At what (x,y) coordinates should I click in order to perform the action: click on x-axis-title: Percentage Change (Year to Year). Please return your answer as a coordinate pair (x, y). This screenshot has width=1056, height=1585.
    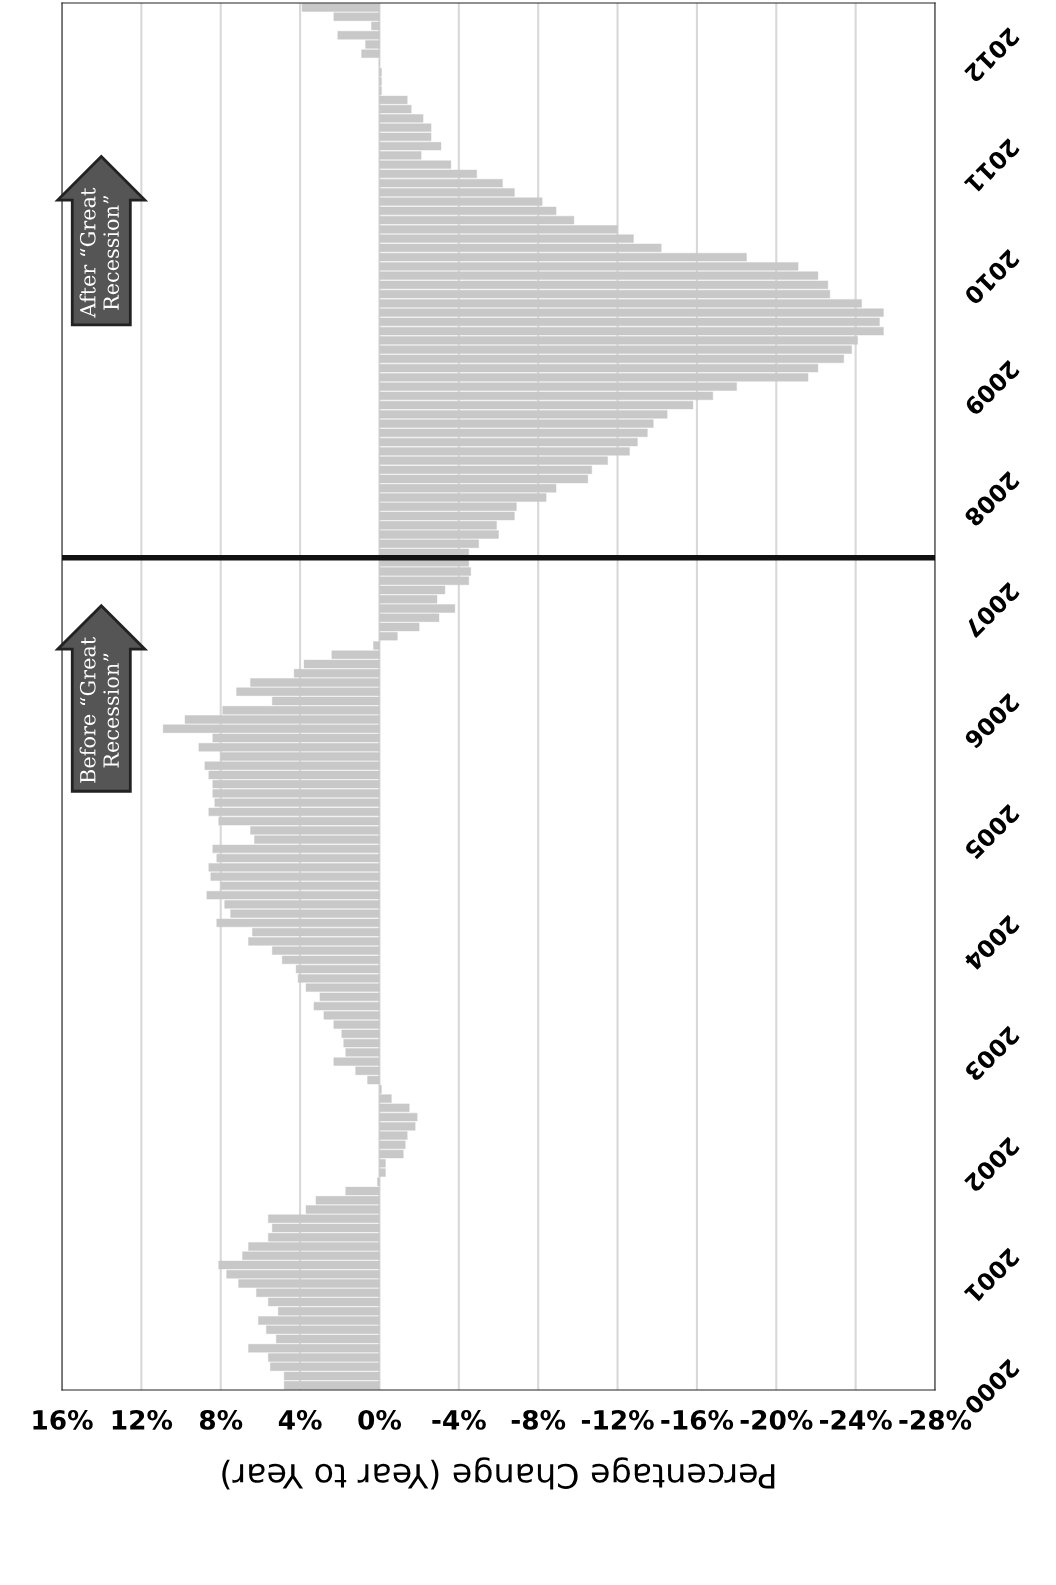
    Looking at the image, I should click on (498, 1473).